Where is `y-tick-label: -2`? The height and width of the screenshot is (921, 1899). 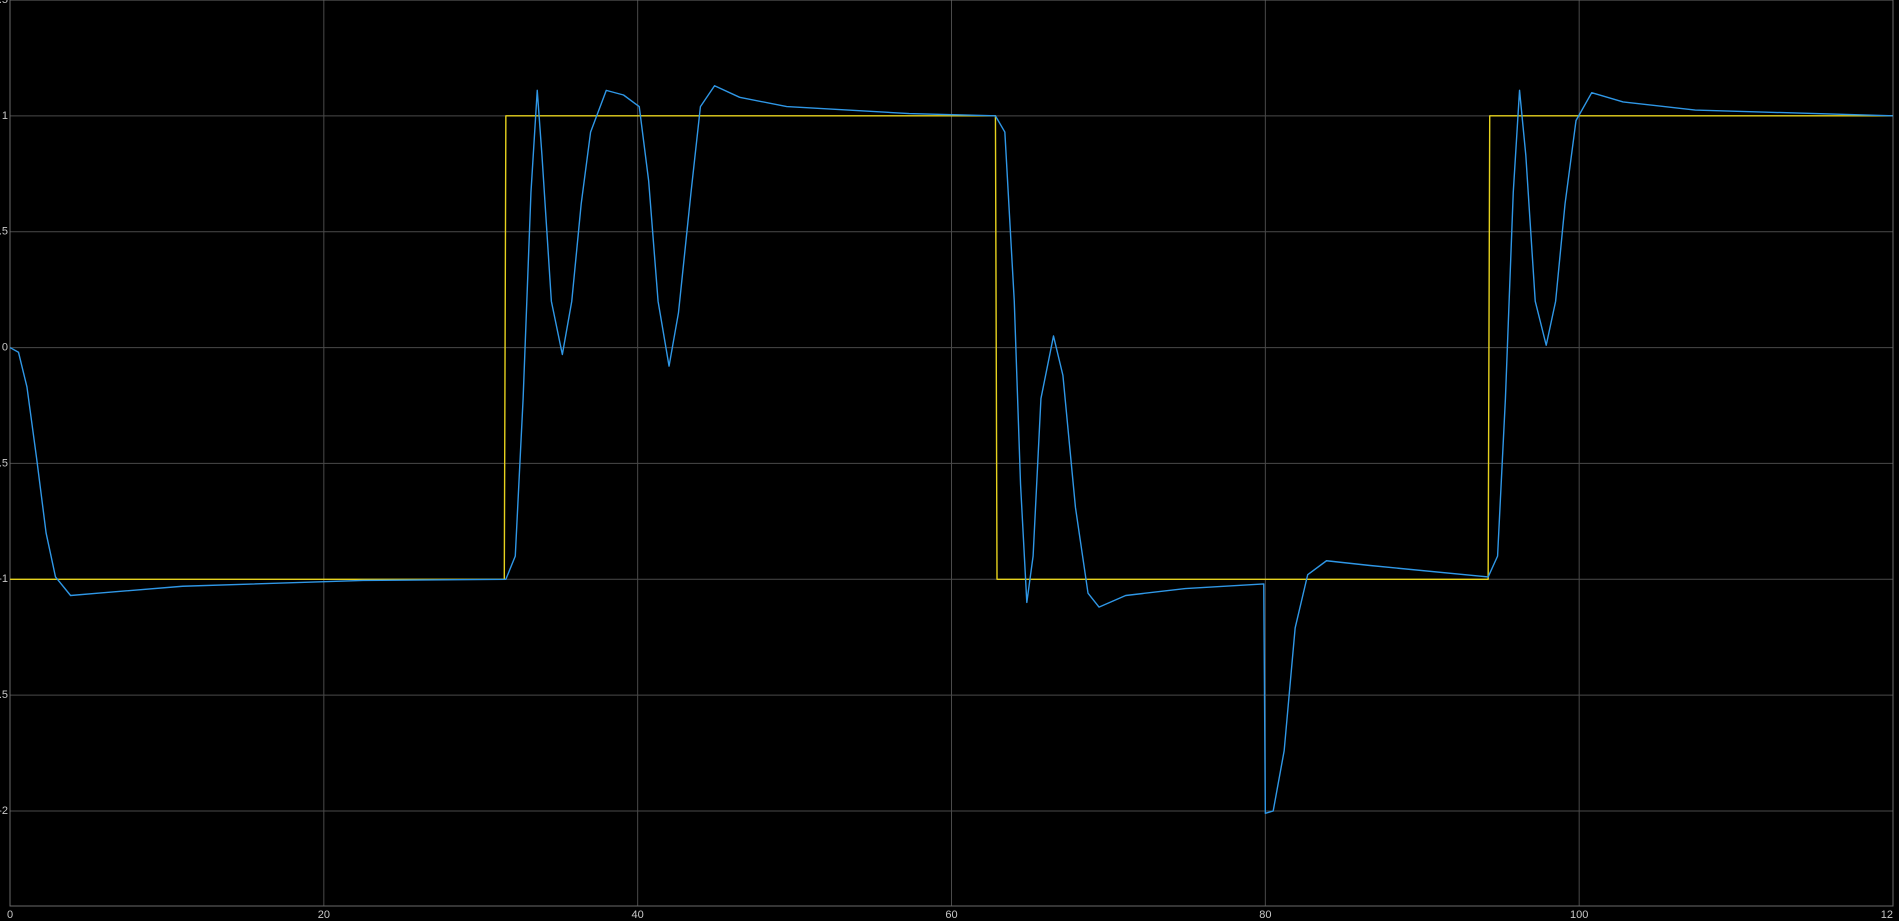
y-tick-label: -2 is located at coordinates (4, 811).